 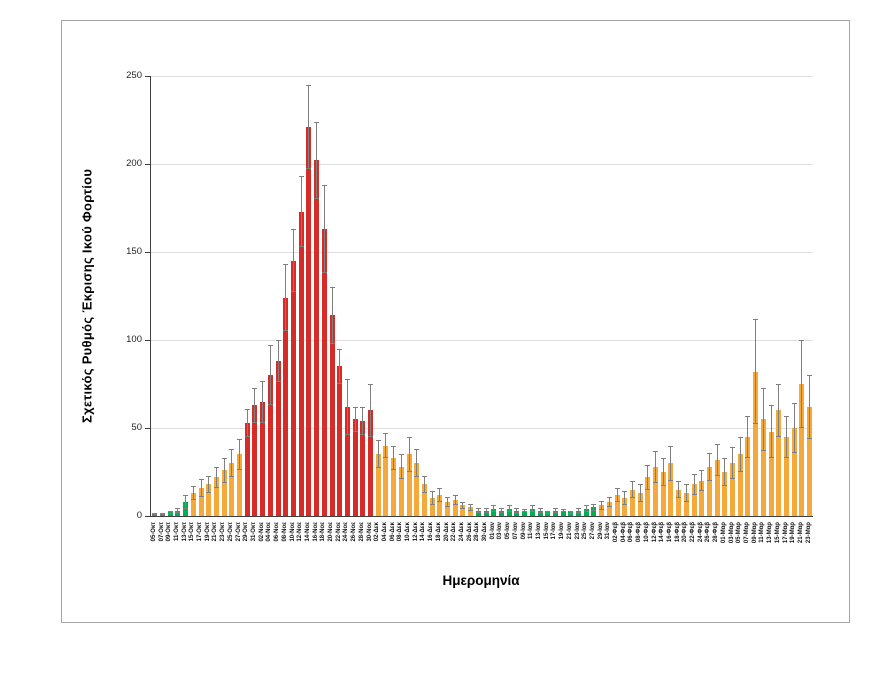 I want to click on x-tick: 31-Οκτ, so click(x=254, y=544).